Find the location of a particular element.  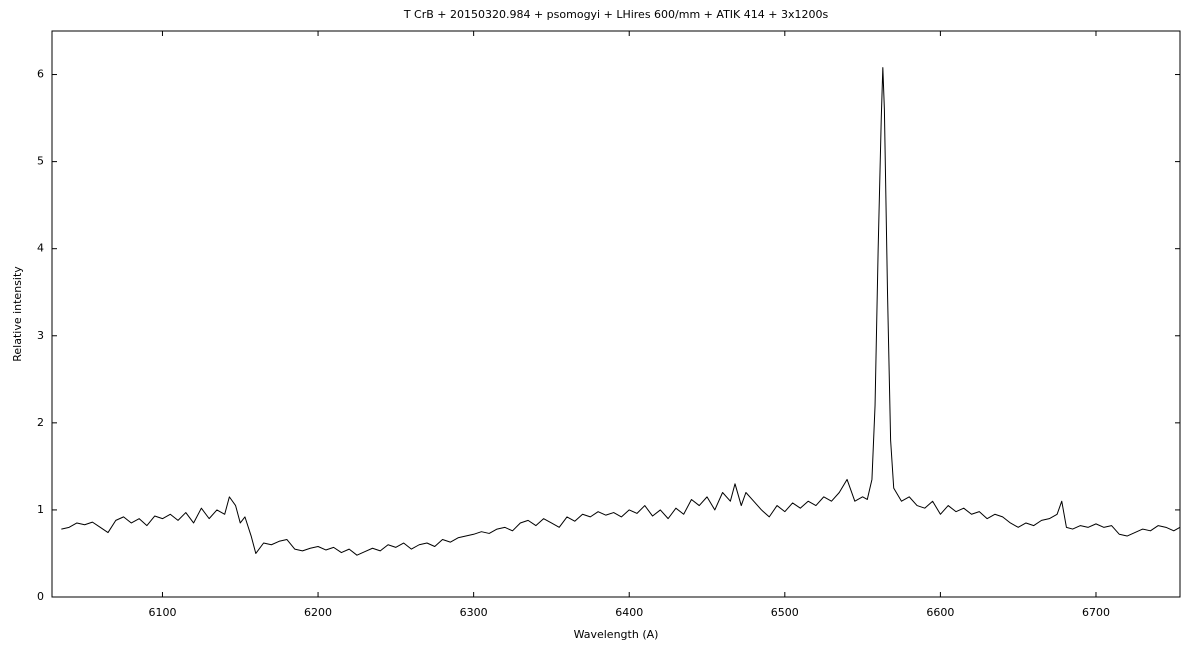

x-tick-label: 6200 is located at coordinates (318, 612).